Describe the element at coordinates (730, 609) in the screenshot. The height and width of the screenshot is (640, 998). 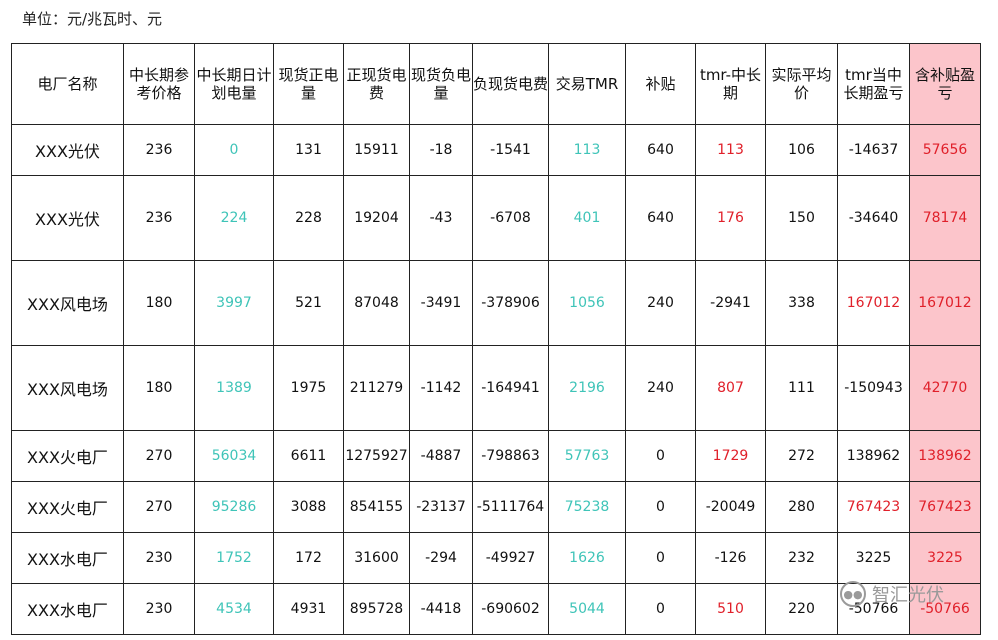
I see `cell-tmr-minus-mlt: 510` at that location.